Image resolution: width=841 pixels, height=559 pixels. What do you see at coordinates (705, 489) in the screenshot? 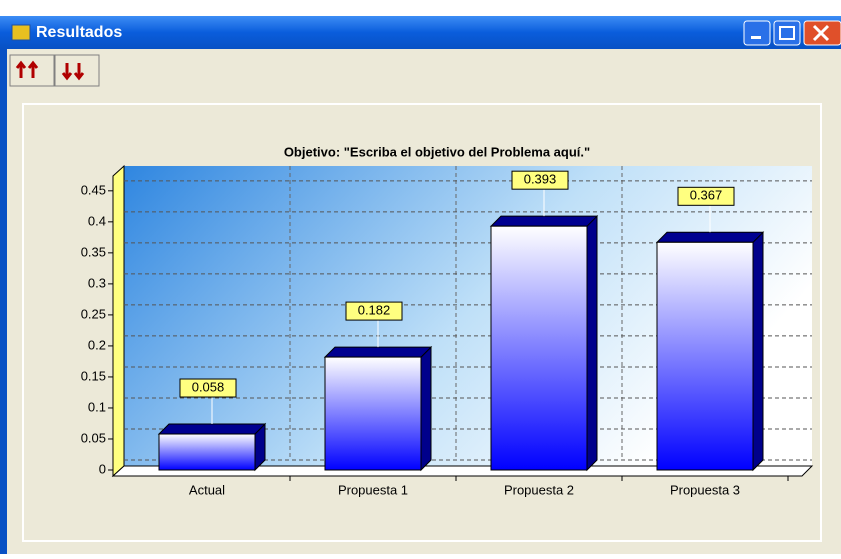
I see `x-tick-label: Propuesta 3` at bounding box center [705, 489].